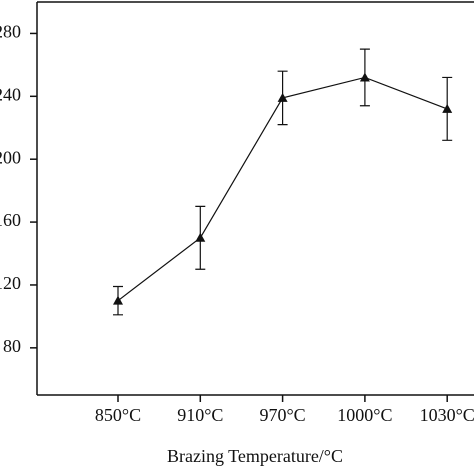 This screenshot has height=474, width=474. What do you see at coordinates (200, 415) in the screenshot?
I see `x-tick-label: 910°C` at bounding box center [200, 415].